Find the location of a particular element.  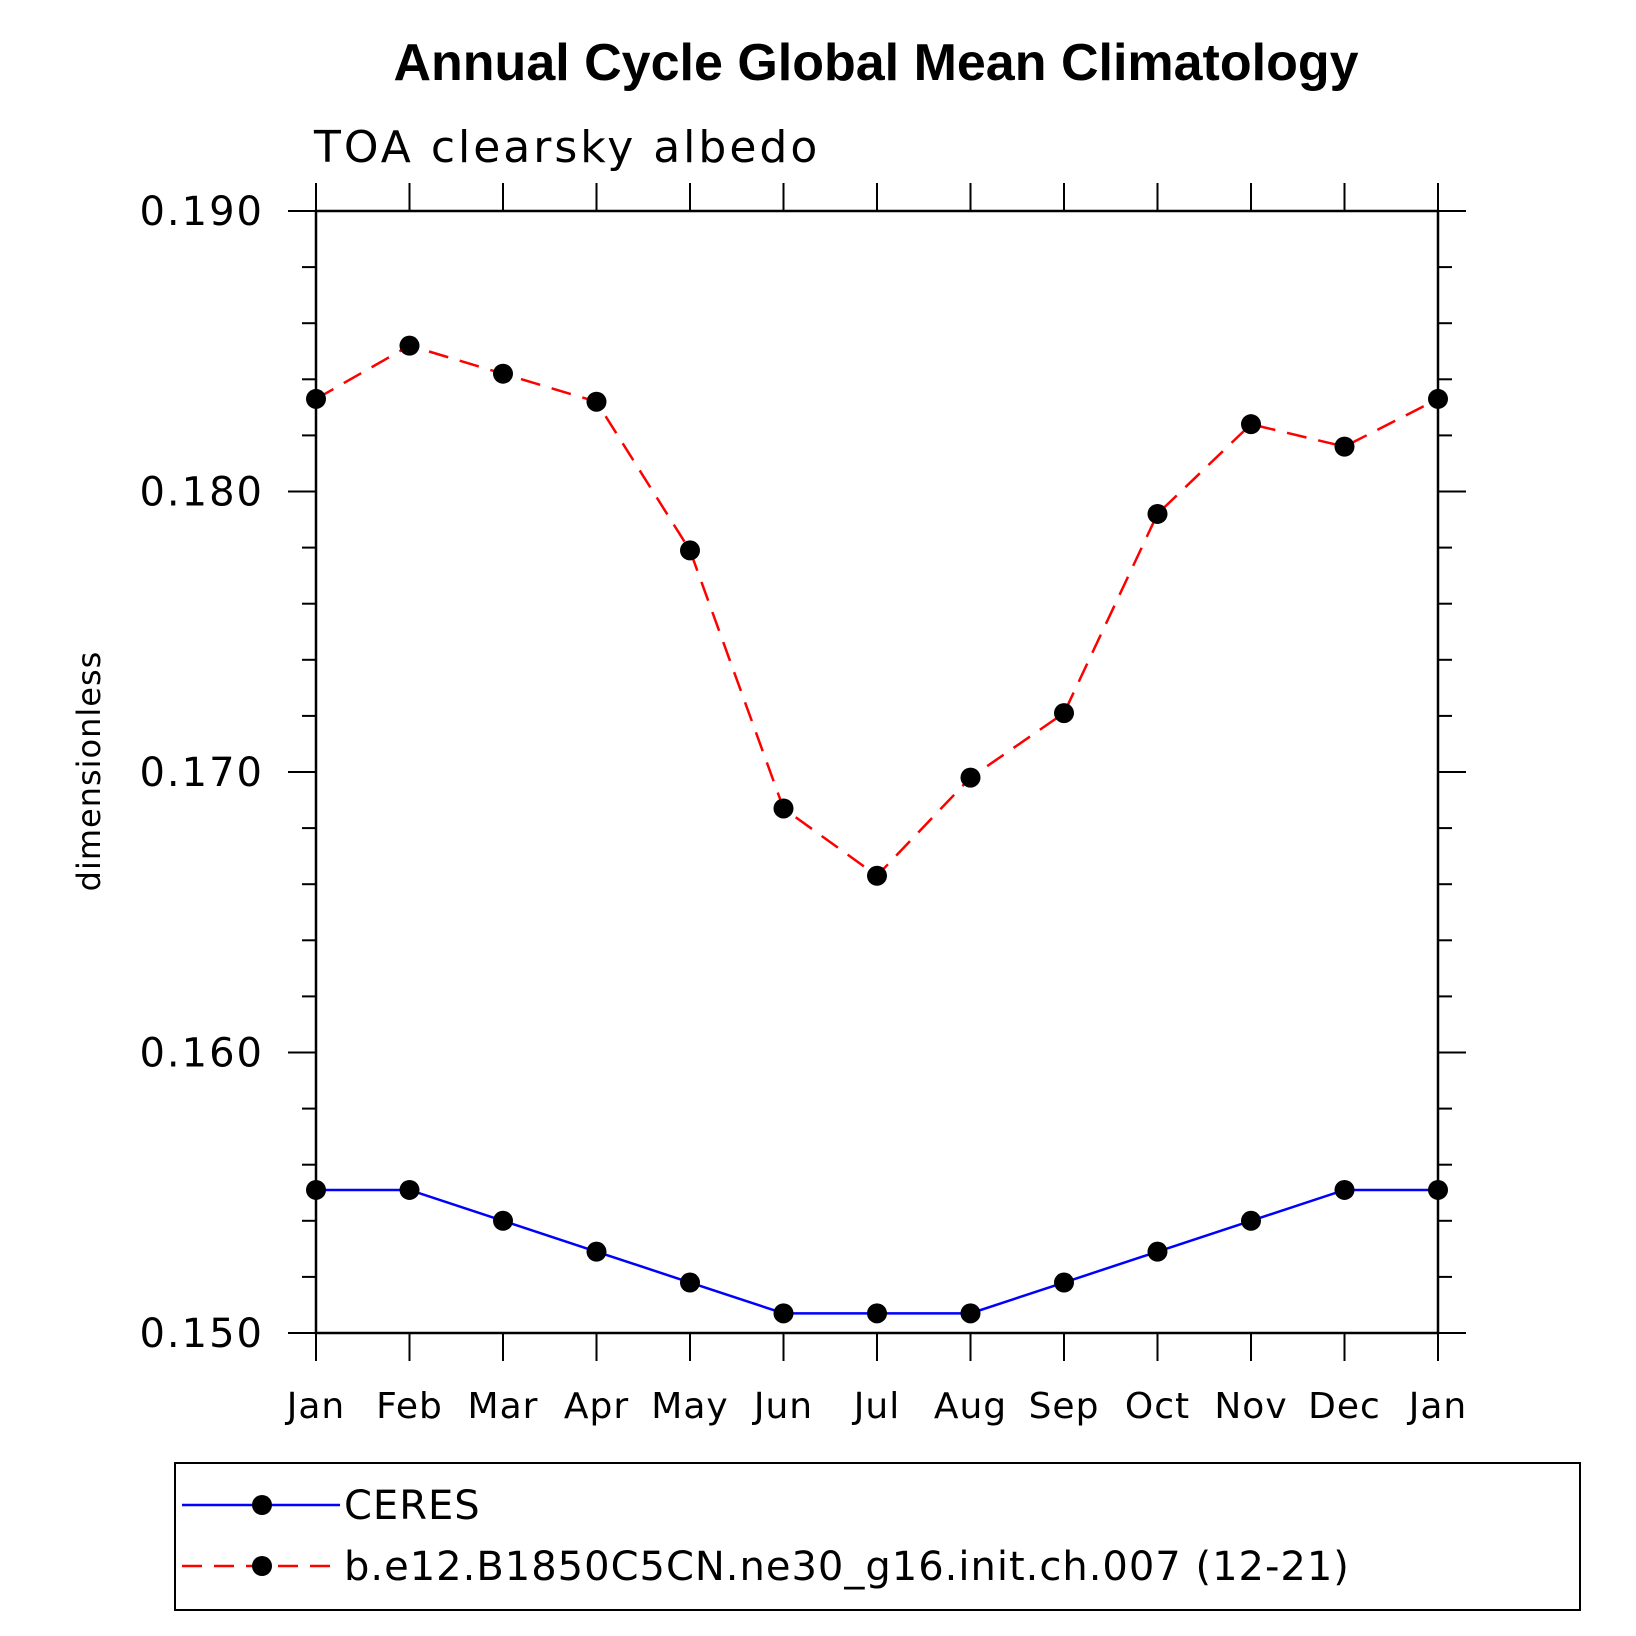

x-tick-label: Jul is located at coordinates (876, 1406).